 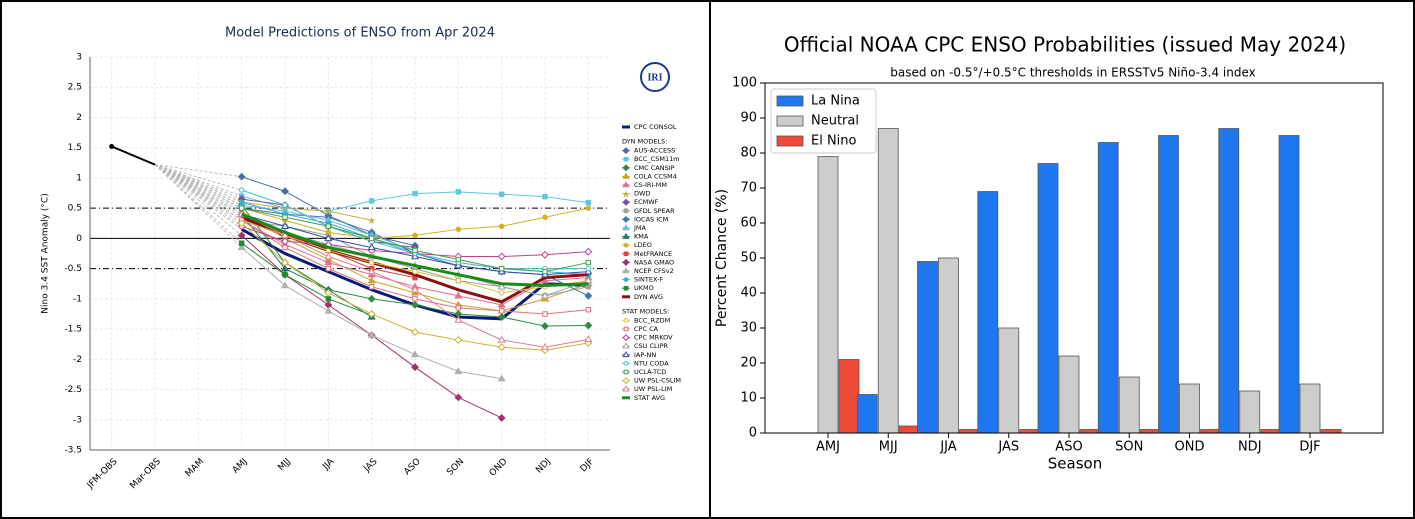 I want to click on legend-label: SINTEX-F, so click(x=648, y=280).